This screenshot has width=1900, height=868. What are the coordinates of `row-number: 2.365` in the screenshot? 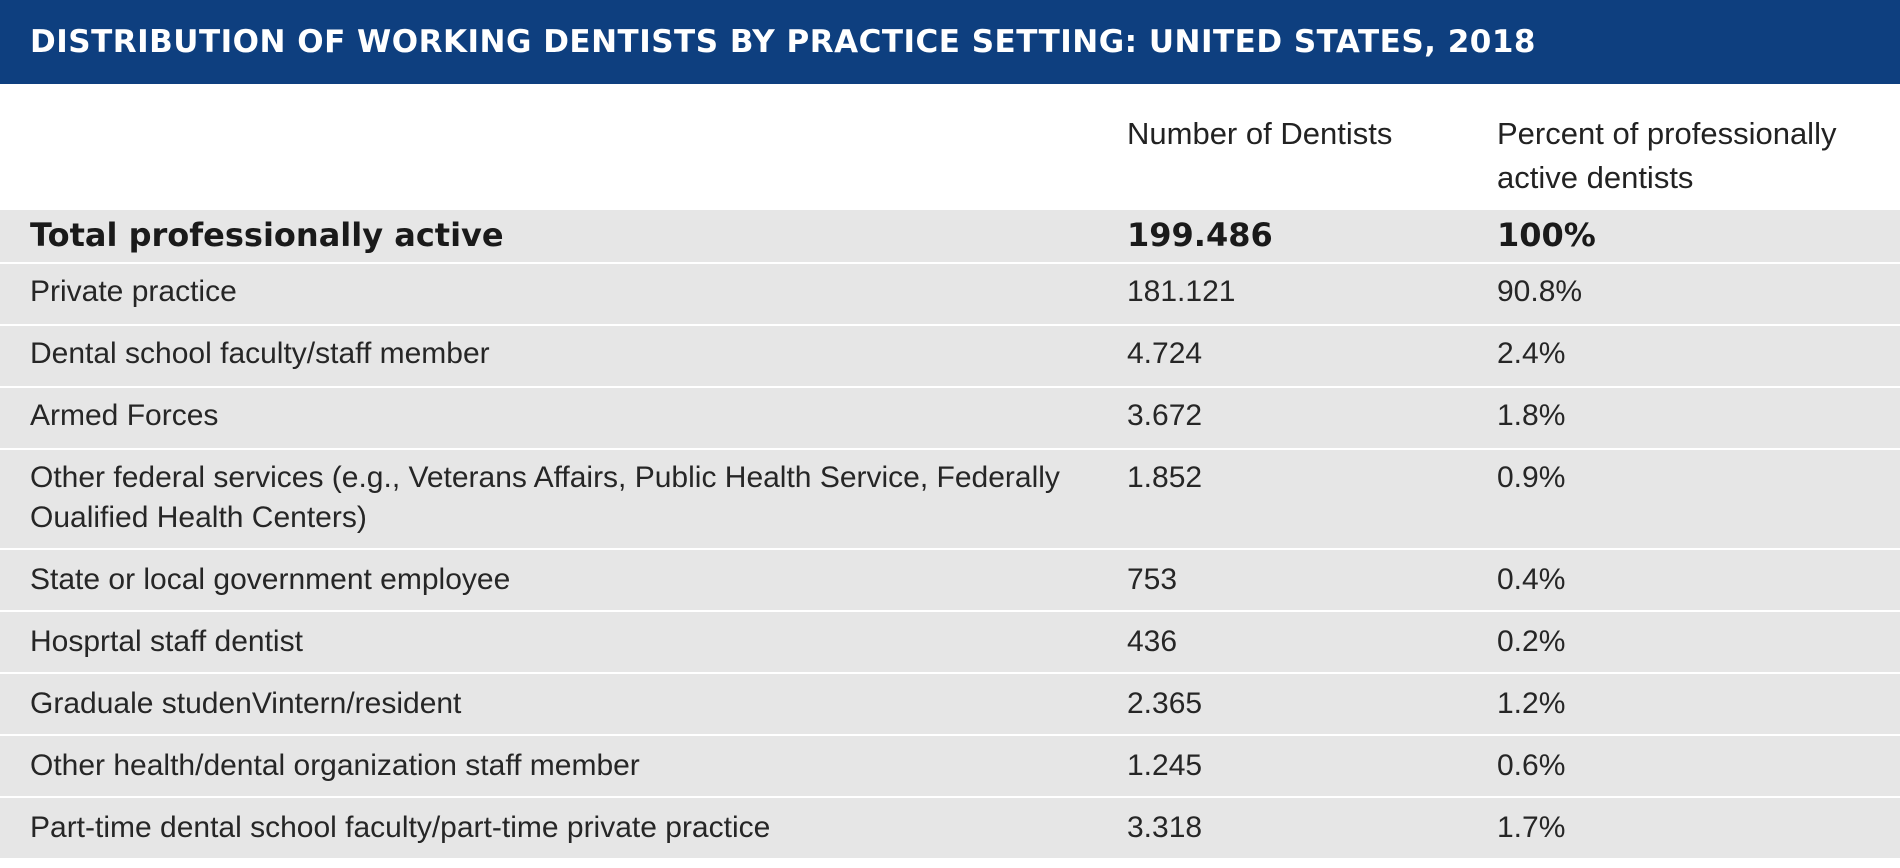 It's located at (1165, 703).